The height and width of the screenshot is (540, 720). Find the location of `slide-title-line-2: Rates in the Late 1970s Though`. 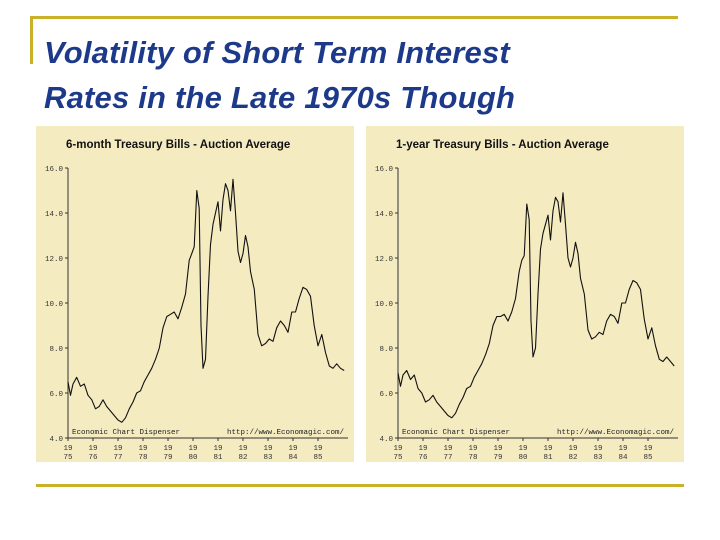

slide-title-line-2: Rates in the Late 1970s Though is located at coordinates (280, 97).